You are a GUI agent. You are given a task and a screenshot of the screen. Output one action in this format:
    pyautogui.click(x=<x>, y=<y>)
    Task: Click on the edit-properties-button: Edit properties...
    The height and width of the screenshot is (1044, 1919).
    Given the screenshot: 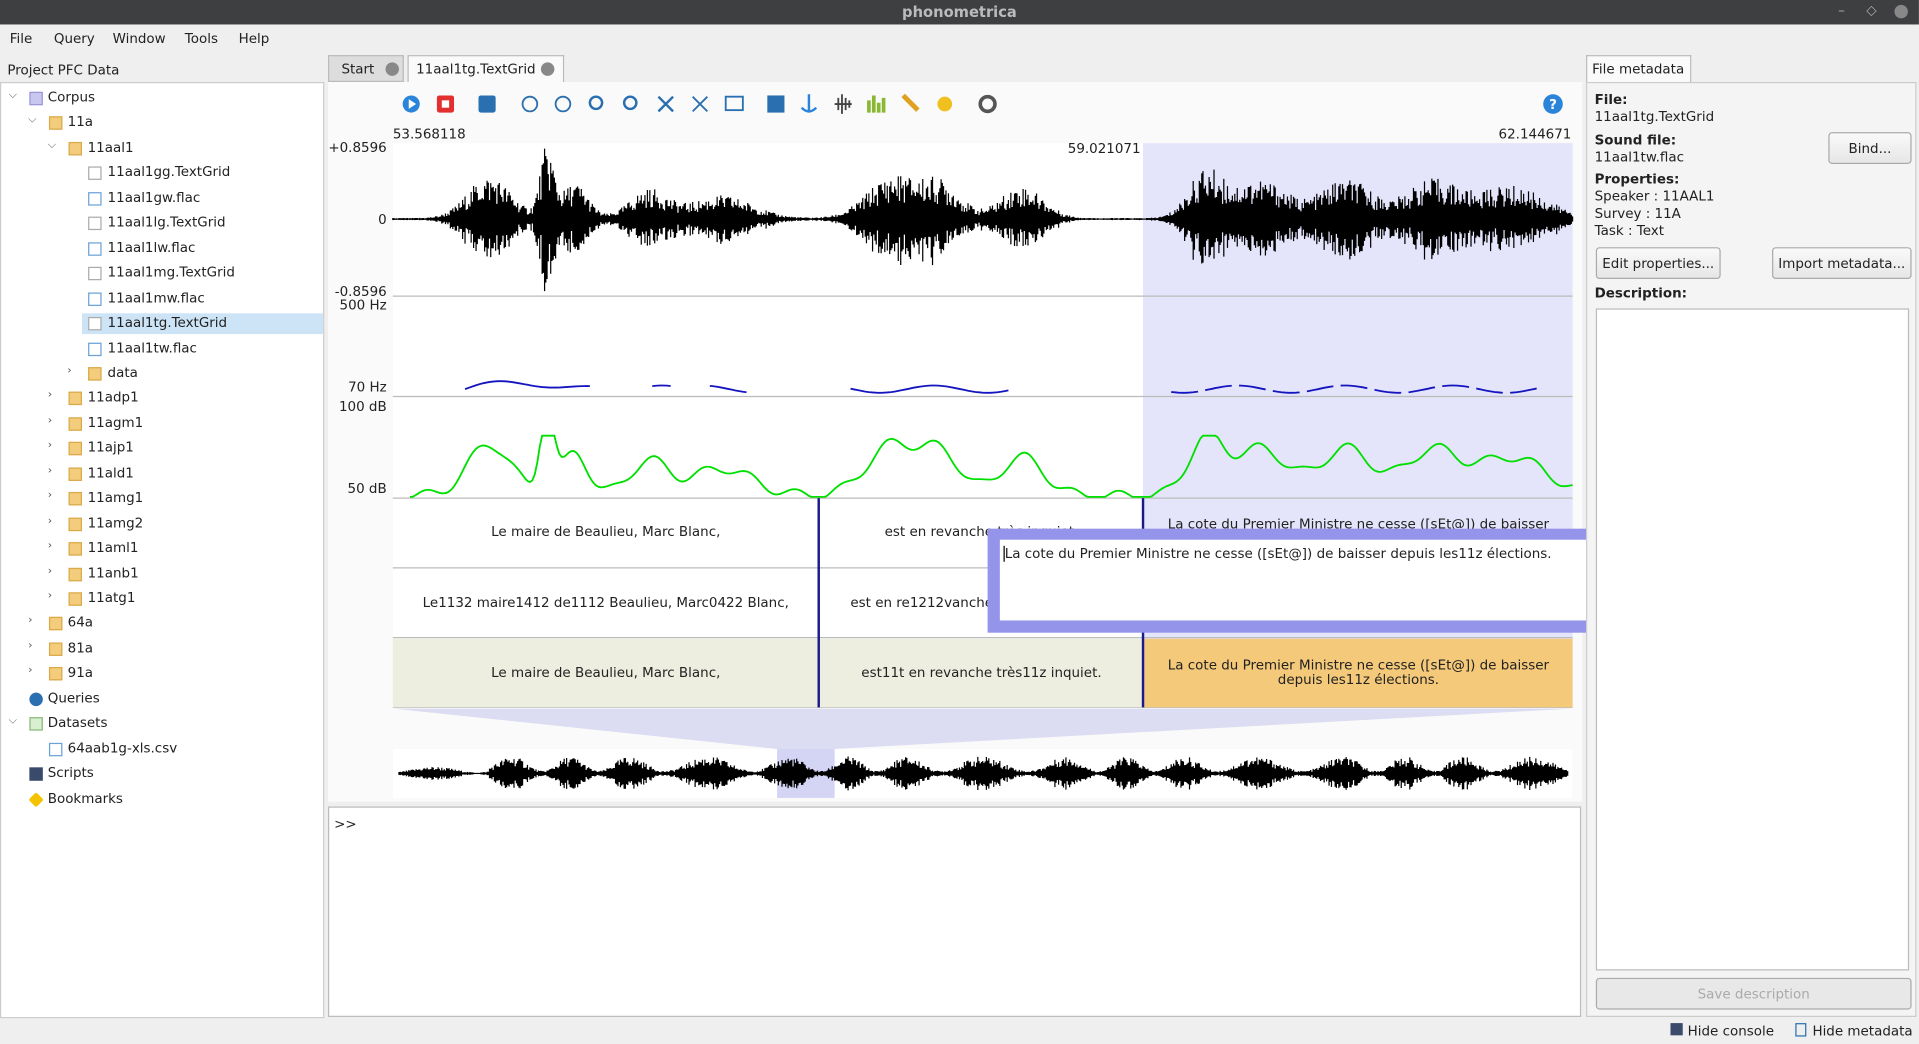 What is the action you would take?
    pyautogui.click(x=1658, y=263)
    